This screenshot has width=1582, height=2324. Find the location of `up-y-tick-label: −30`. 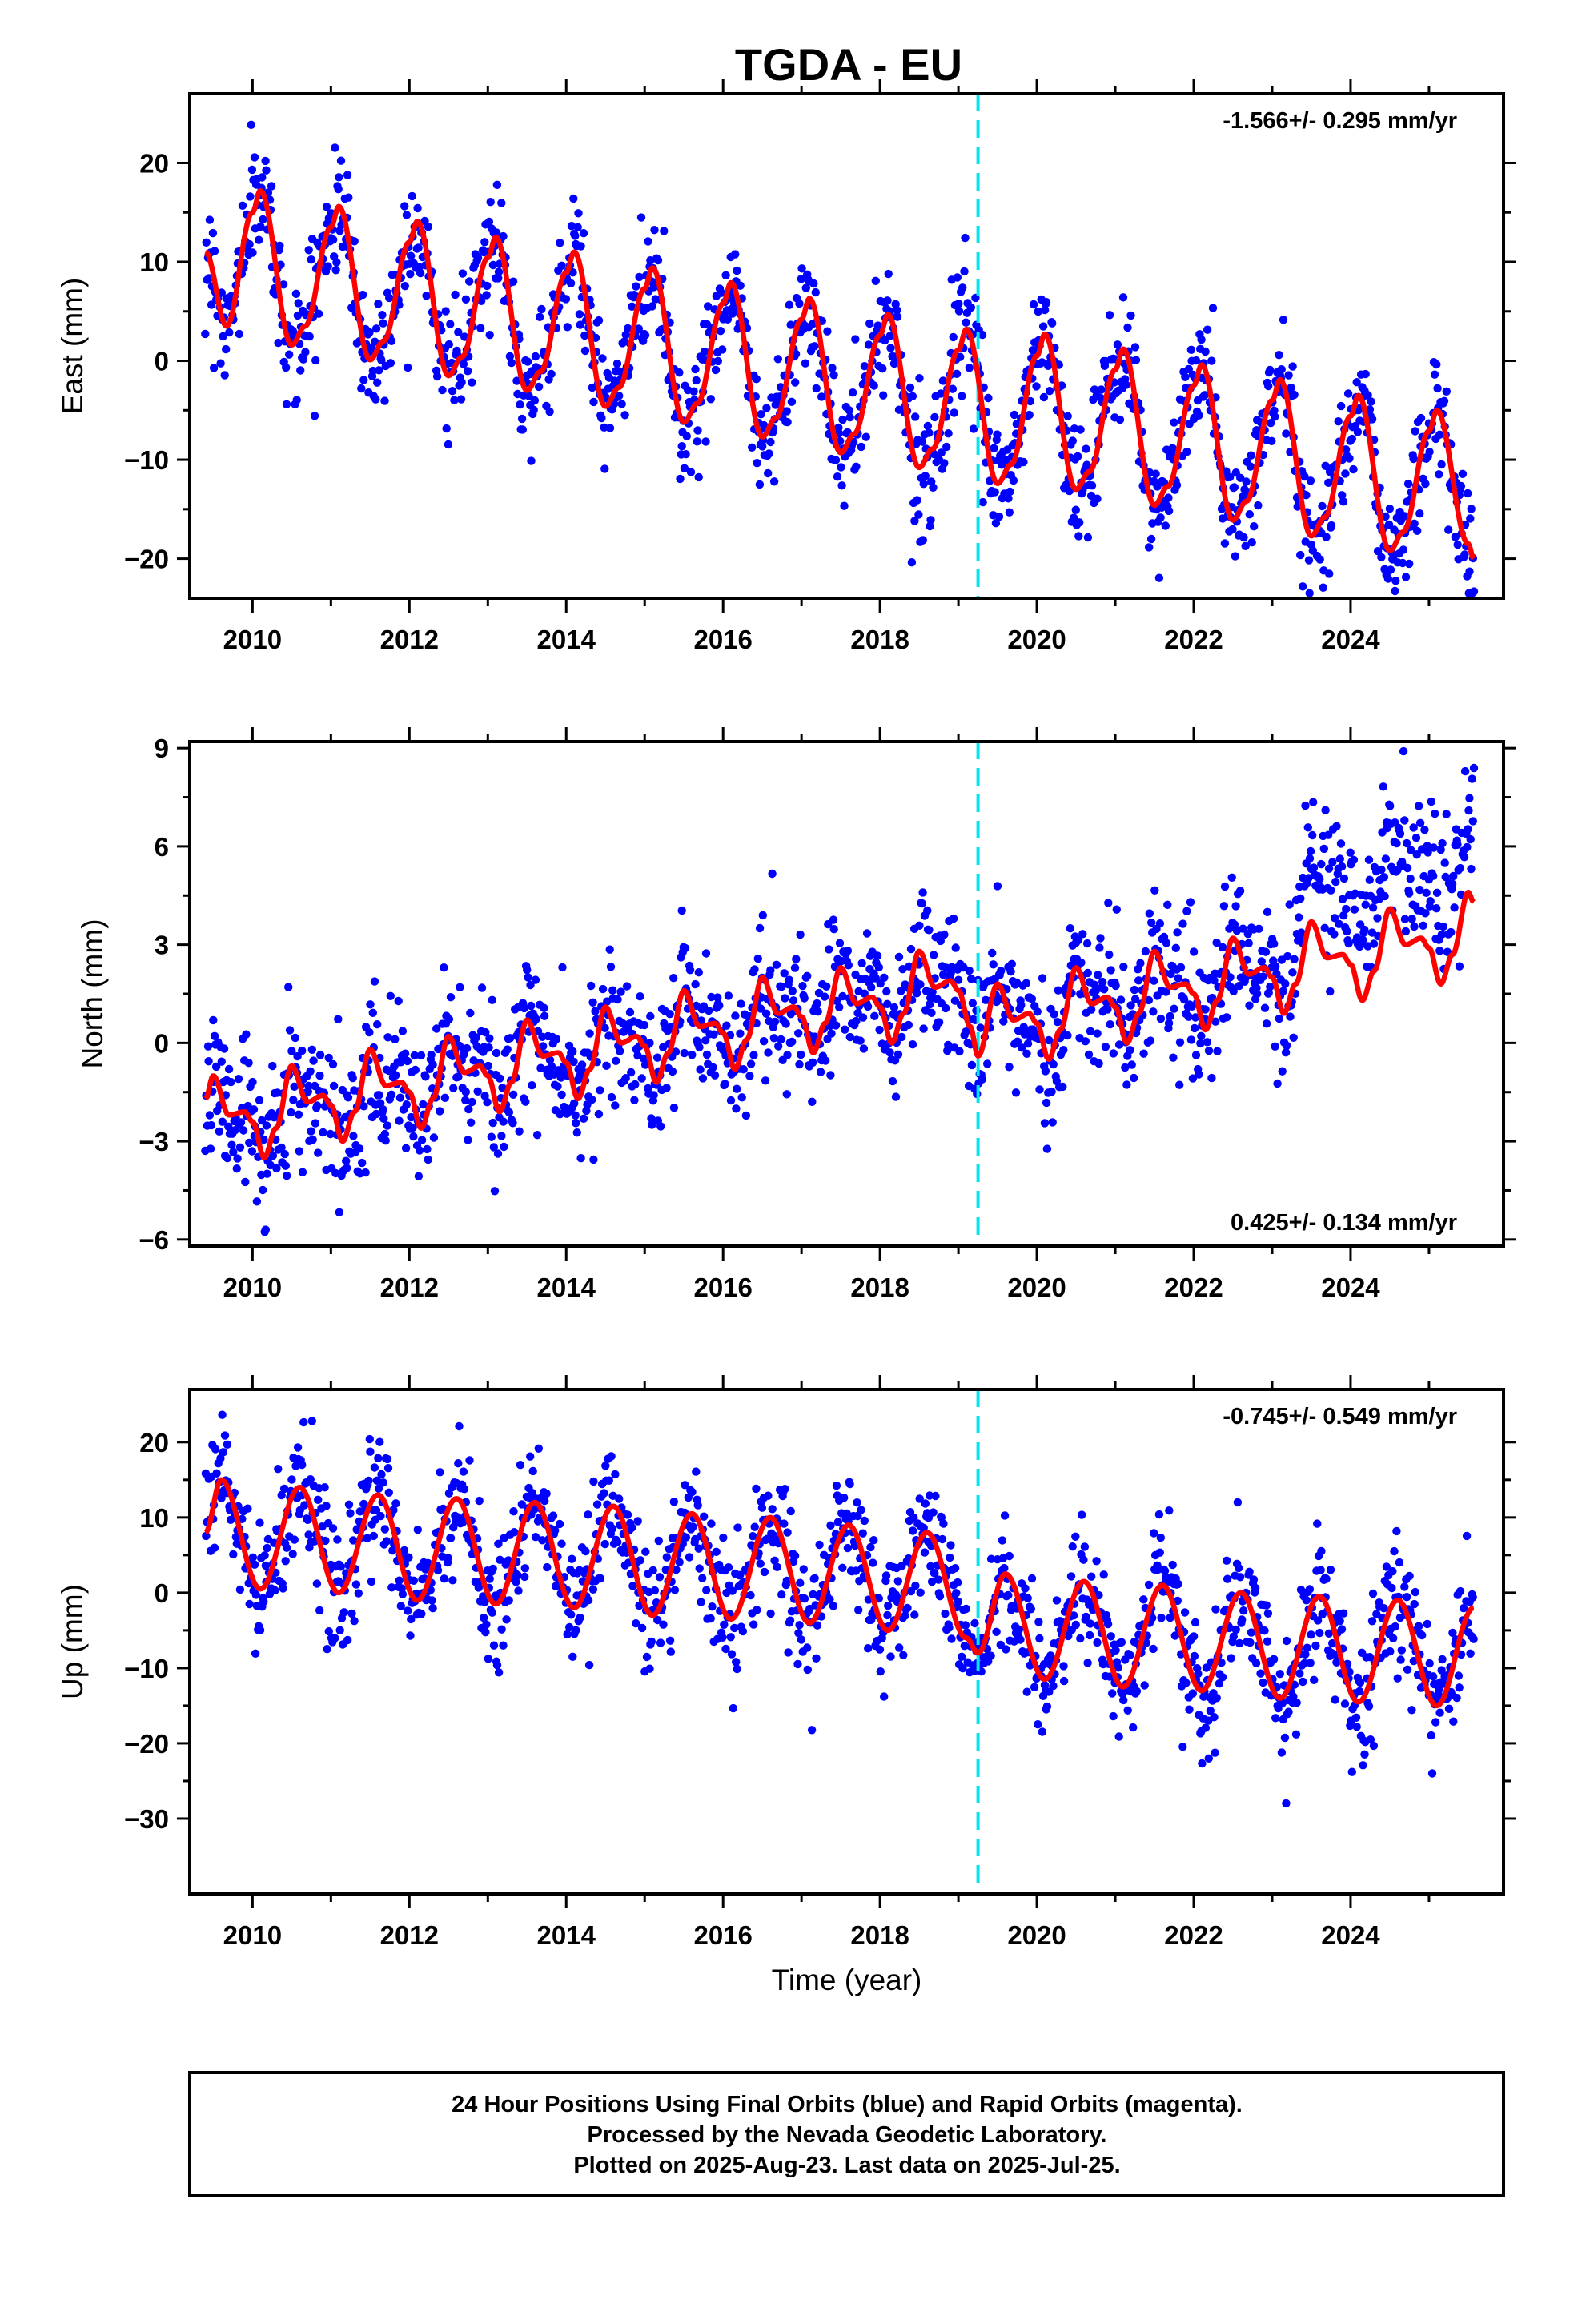

up-y-tick-label: −30 is located at coordinates (146, 1819).